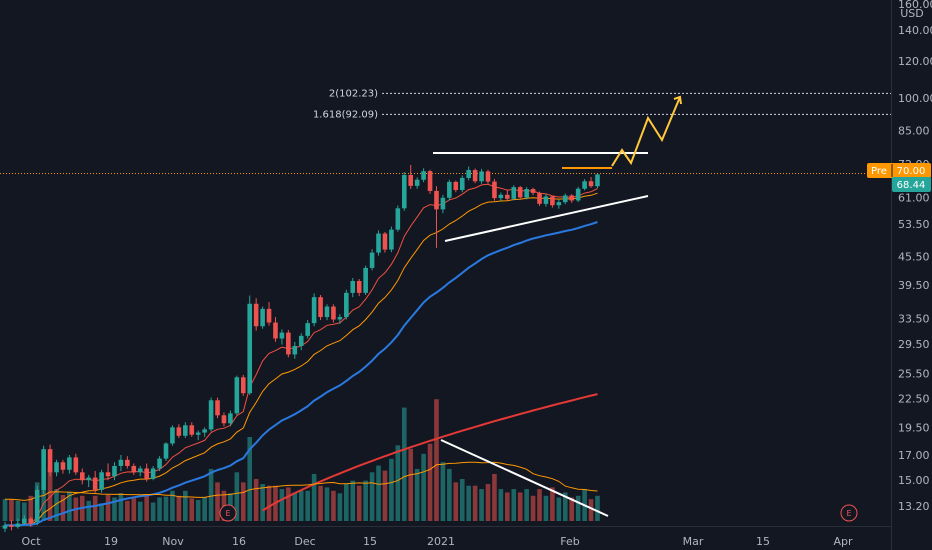 The image size is (932, 550). What do you see at coordinates (911, 184) in the screenshot?
I see `last-price-badge-box` at bounding box center [911, 184].